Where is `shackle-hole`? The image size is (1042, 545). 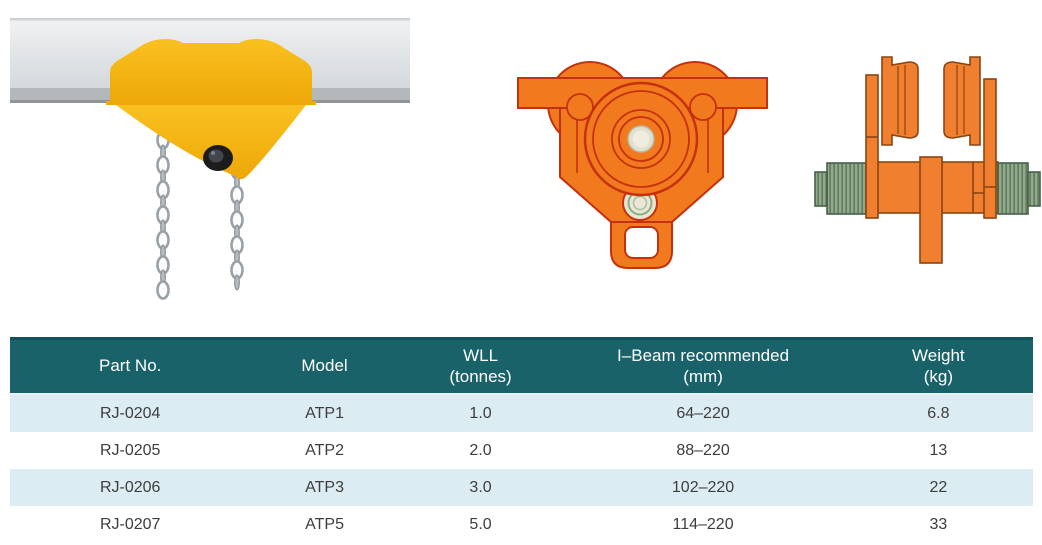 shackle-hole is located at coordinates (641, 242).